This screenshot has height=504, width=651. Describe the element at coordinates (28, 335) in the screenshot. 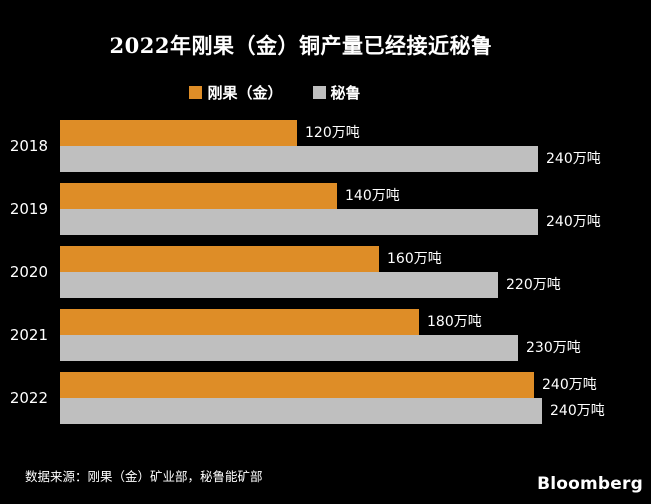

I see `year-label: 2021` at that location.